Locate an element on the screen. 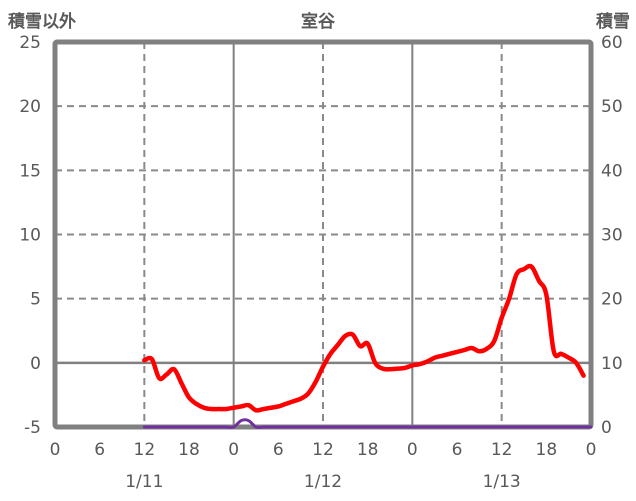 This screenshot has height=501, width=636. right-axis-tick-label: 60 is located at coordinates (612, 43).